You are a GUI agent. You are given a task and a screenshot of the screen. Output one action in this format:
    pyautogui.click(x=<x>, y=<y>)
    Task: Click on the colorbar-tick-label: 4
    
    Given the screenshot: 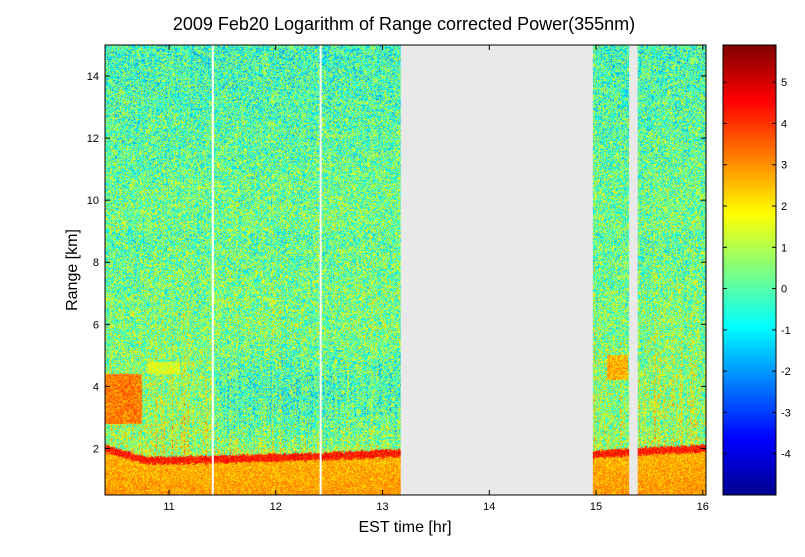 What is the action you would take?
    pyautogui.click(x=784, y=124)
    